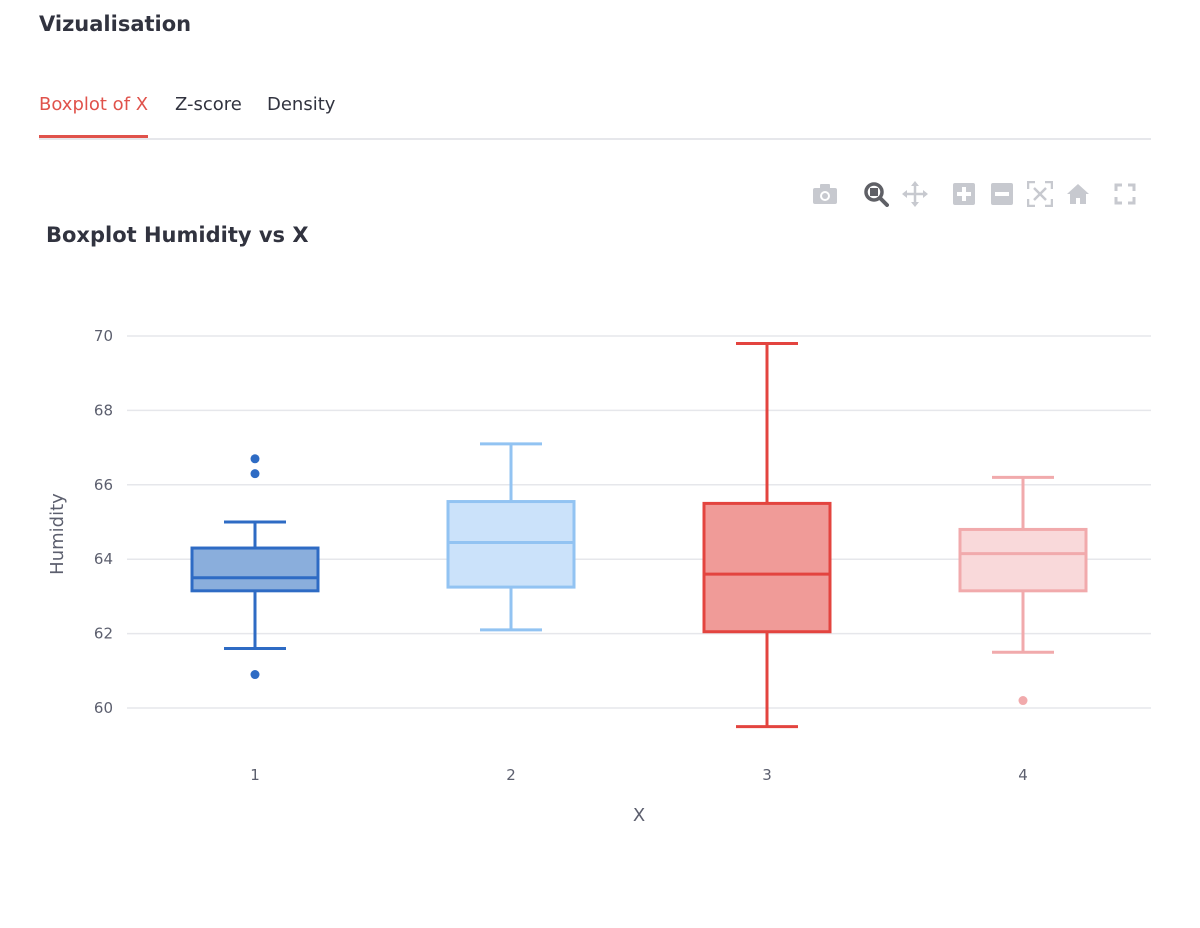  I want to click on pan-icon, so click(915, 194).